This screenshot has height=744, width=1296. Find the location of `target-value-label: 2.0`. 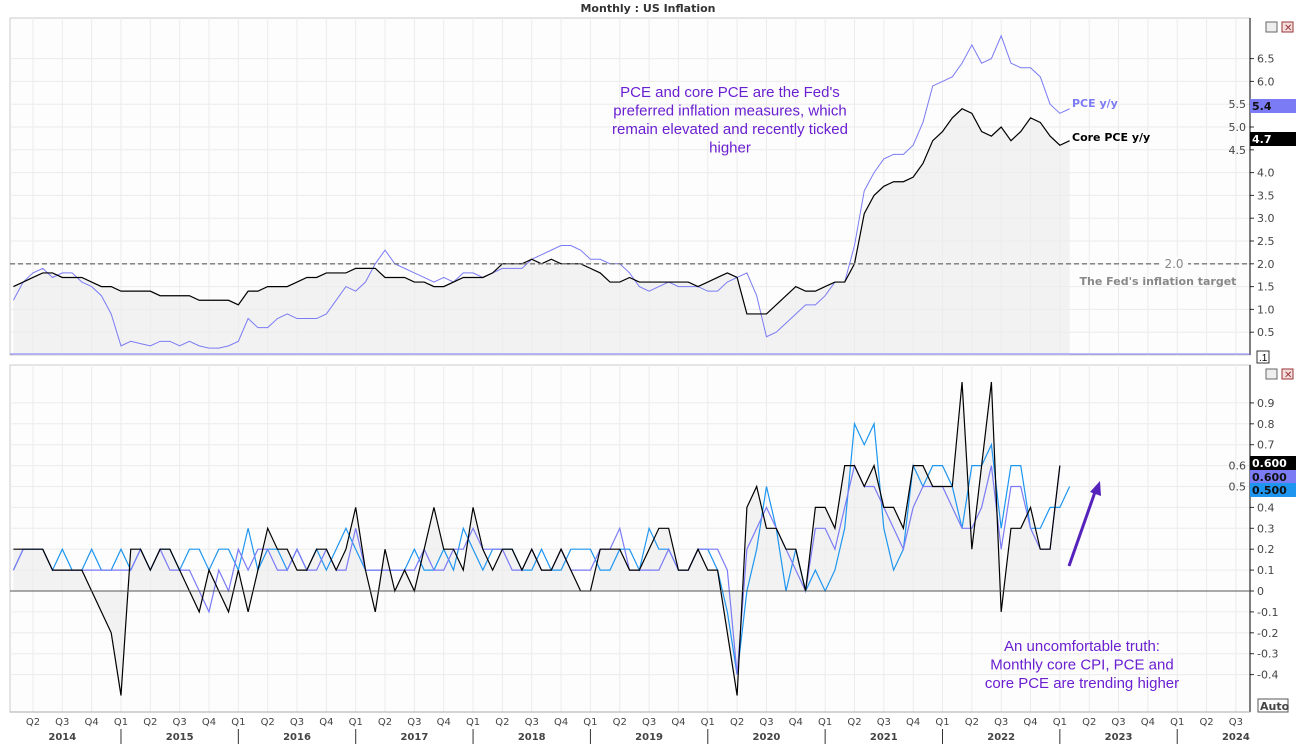

target-value-label: 2.0 is located at coordinates (1173, 264).